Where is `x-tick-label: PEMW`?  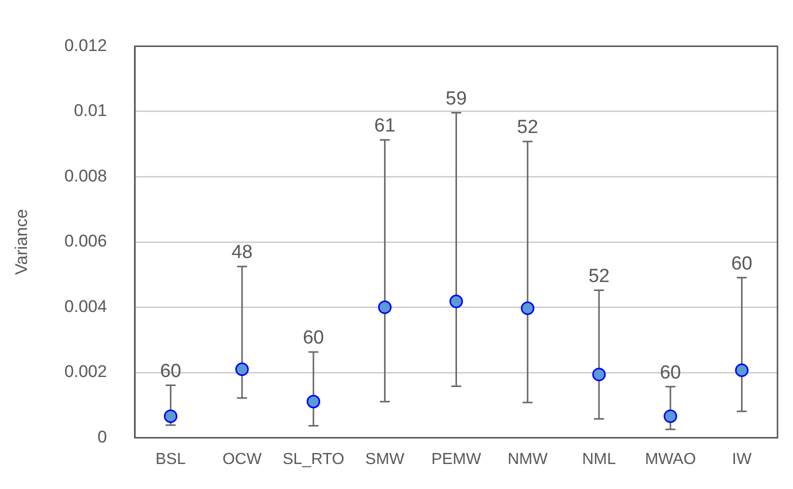
x-tick-label: PEMW is located at coordinates (456, 459).